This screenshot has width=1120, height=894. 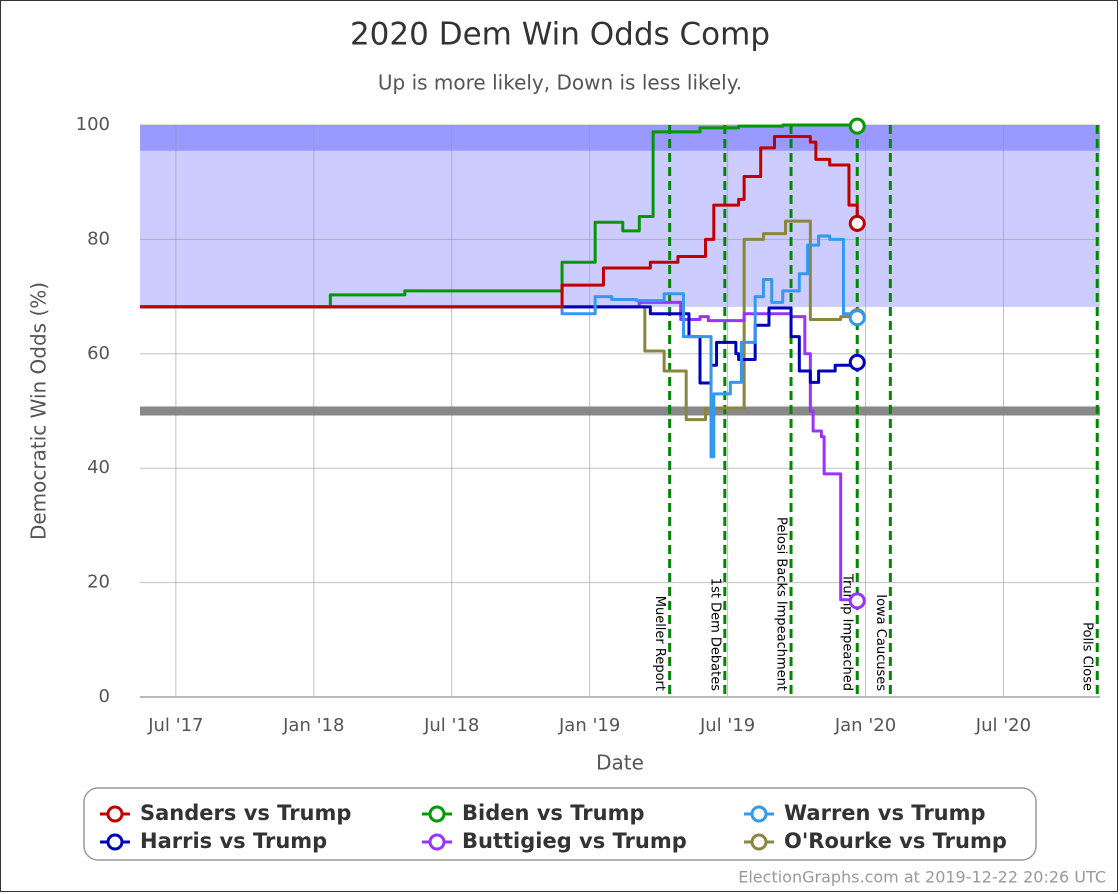 What do you see at coordinates (620, 763) in the screenshot?
I see `x-axis-label: Date` at bounding box center [620, 763].